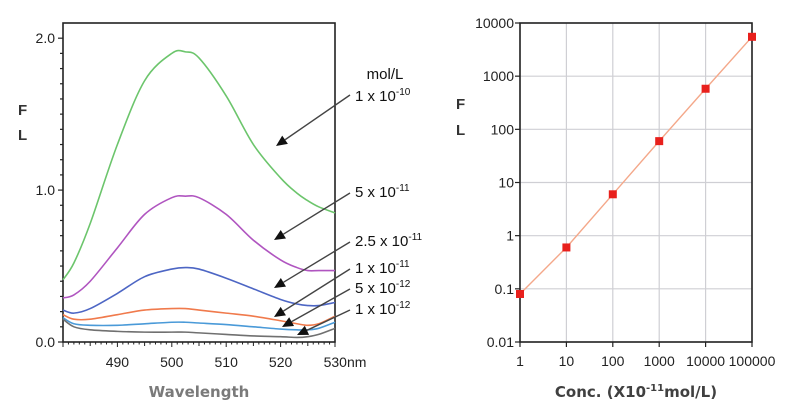 This screenshot has height=407, width=785. What do you see at coordinates (382, 192) in the screenshot?
I see `series-annotation-label: 5 x 10⁻¹¹` at bounding box center [382, 192].